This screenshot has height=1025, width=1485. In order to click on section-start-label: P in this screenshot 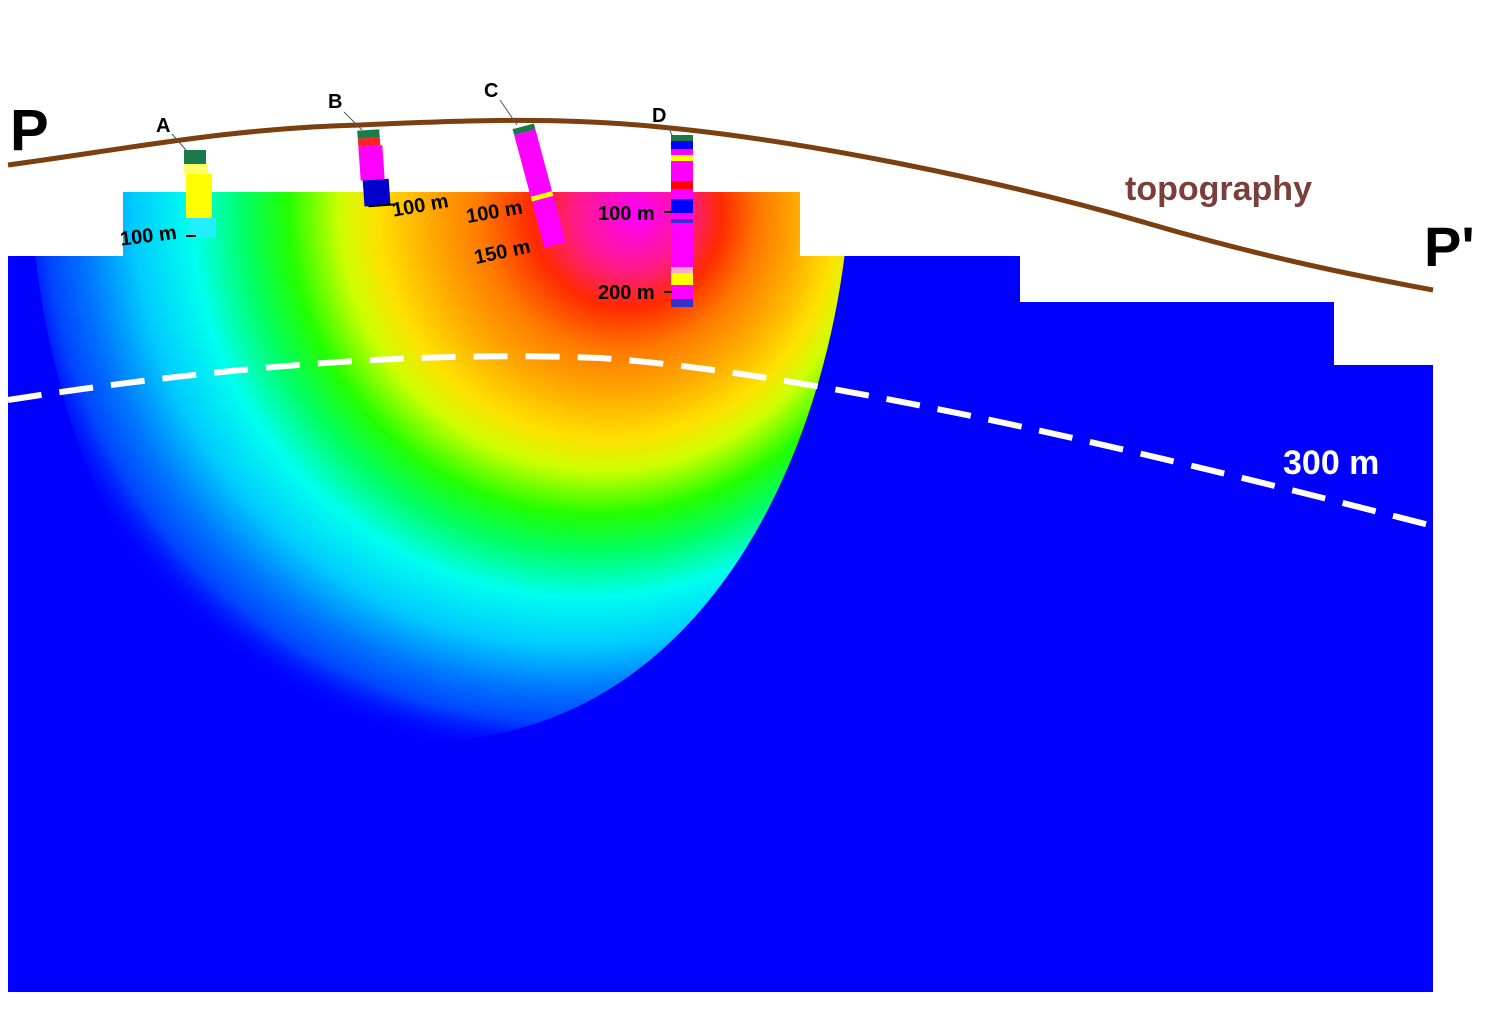, I will do `click(29, 130)`.